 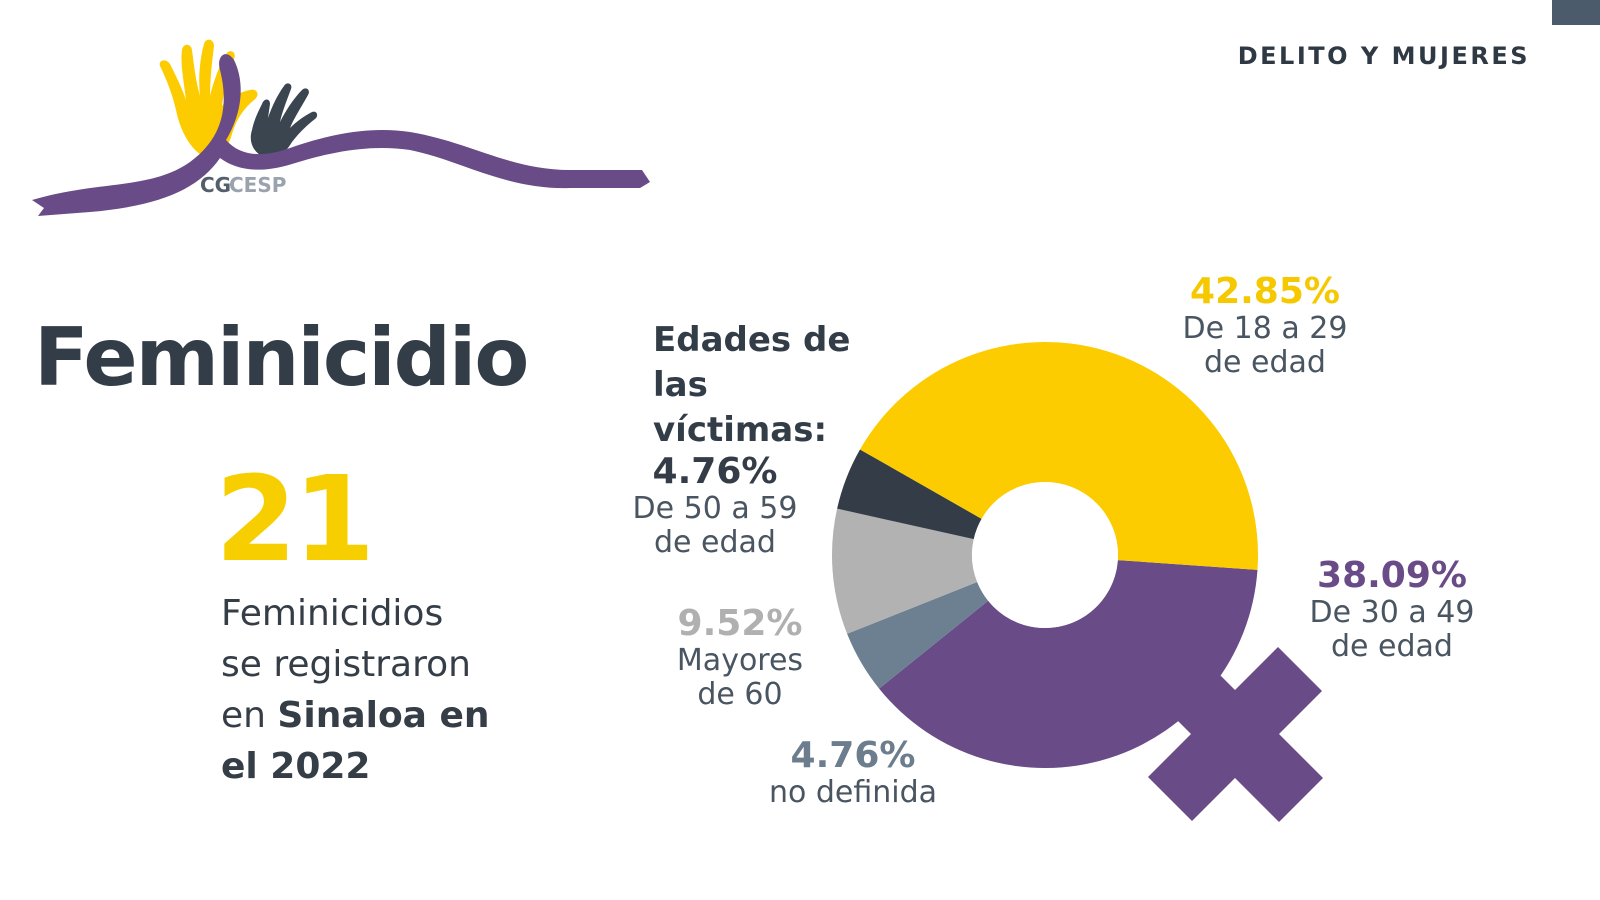 What do you see at coordinates (284, 121) in the screenshot?
I see `dark-hand-icon` at bounding box center [284, 121].